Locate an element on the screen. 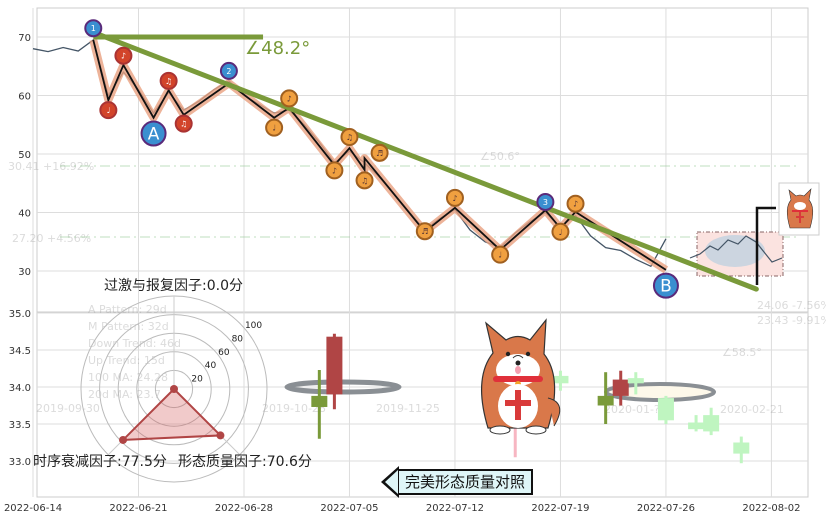 The image size is (826, 520). faint-legend-entry: 100 MA: 24.28 is located at coordinates (128, 377).